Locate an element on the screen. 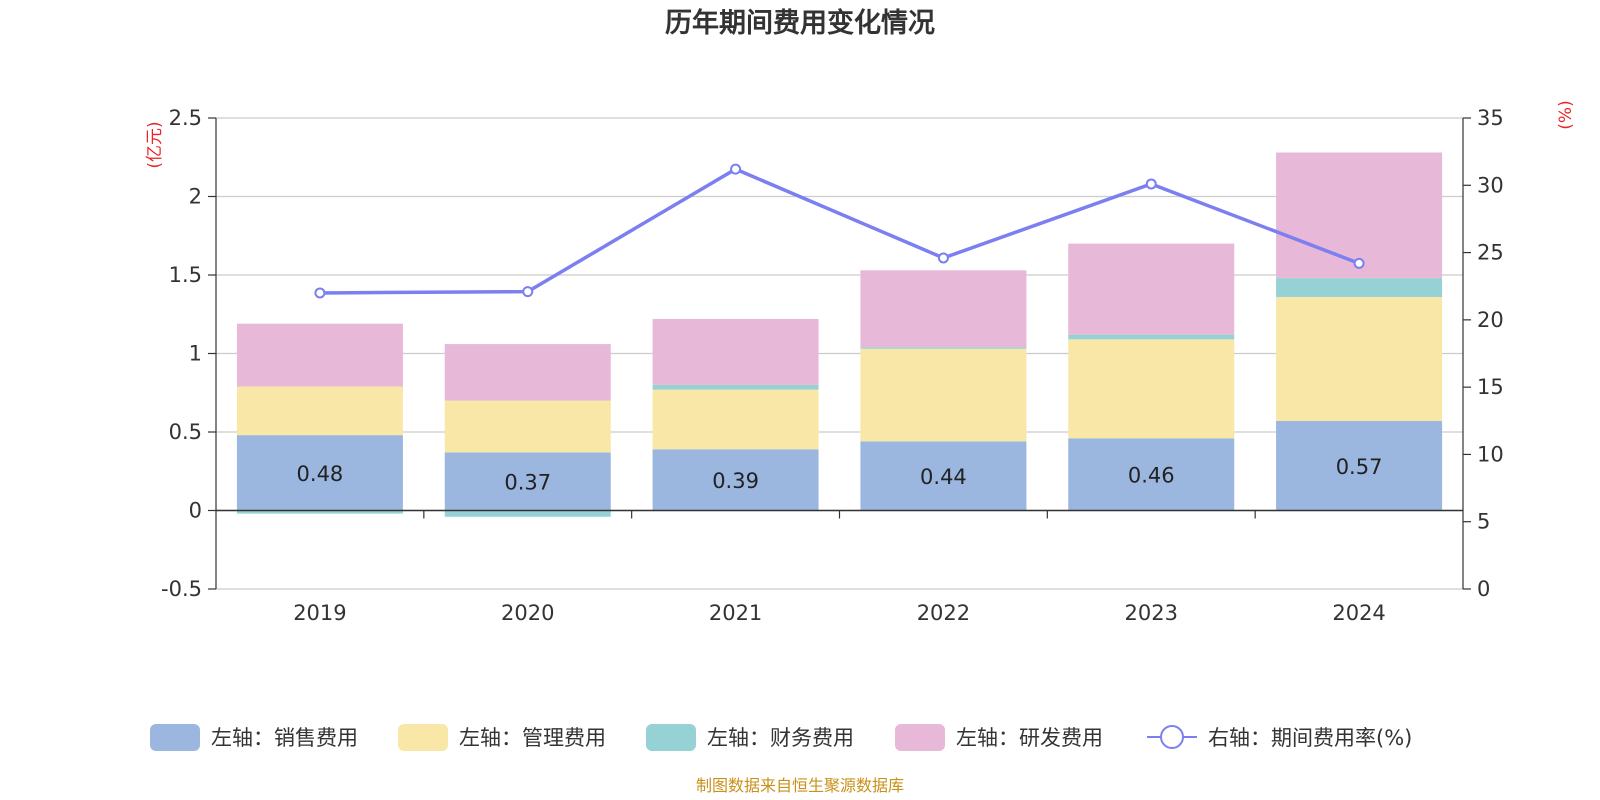 This screenshot has height=800, width=1600. legend-swatch-circle is located at coordinates (1172, 737).